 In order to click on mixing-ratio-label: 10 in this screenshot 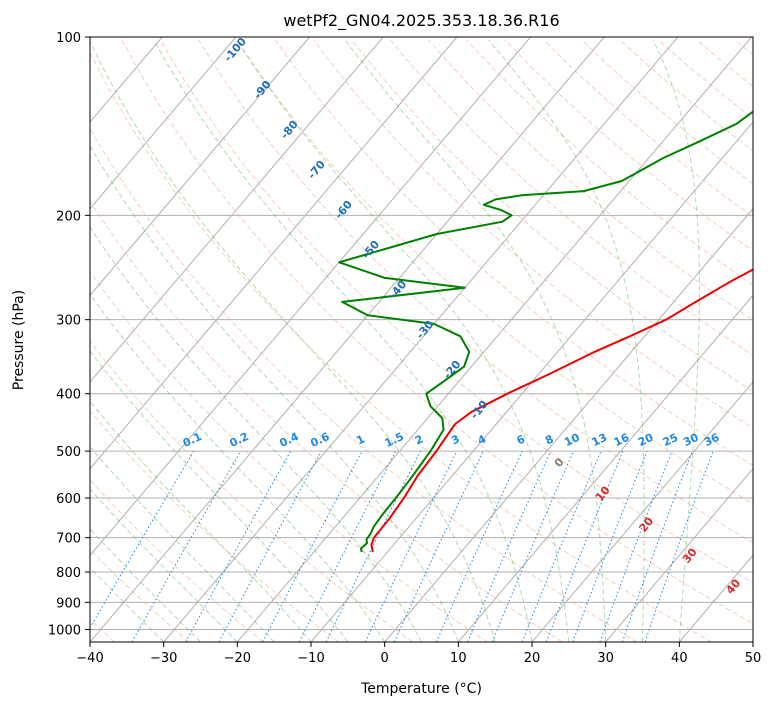, I will do `click(572, 440)`.